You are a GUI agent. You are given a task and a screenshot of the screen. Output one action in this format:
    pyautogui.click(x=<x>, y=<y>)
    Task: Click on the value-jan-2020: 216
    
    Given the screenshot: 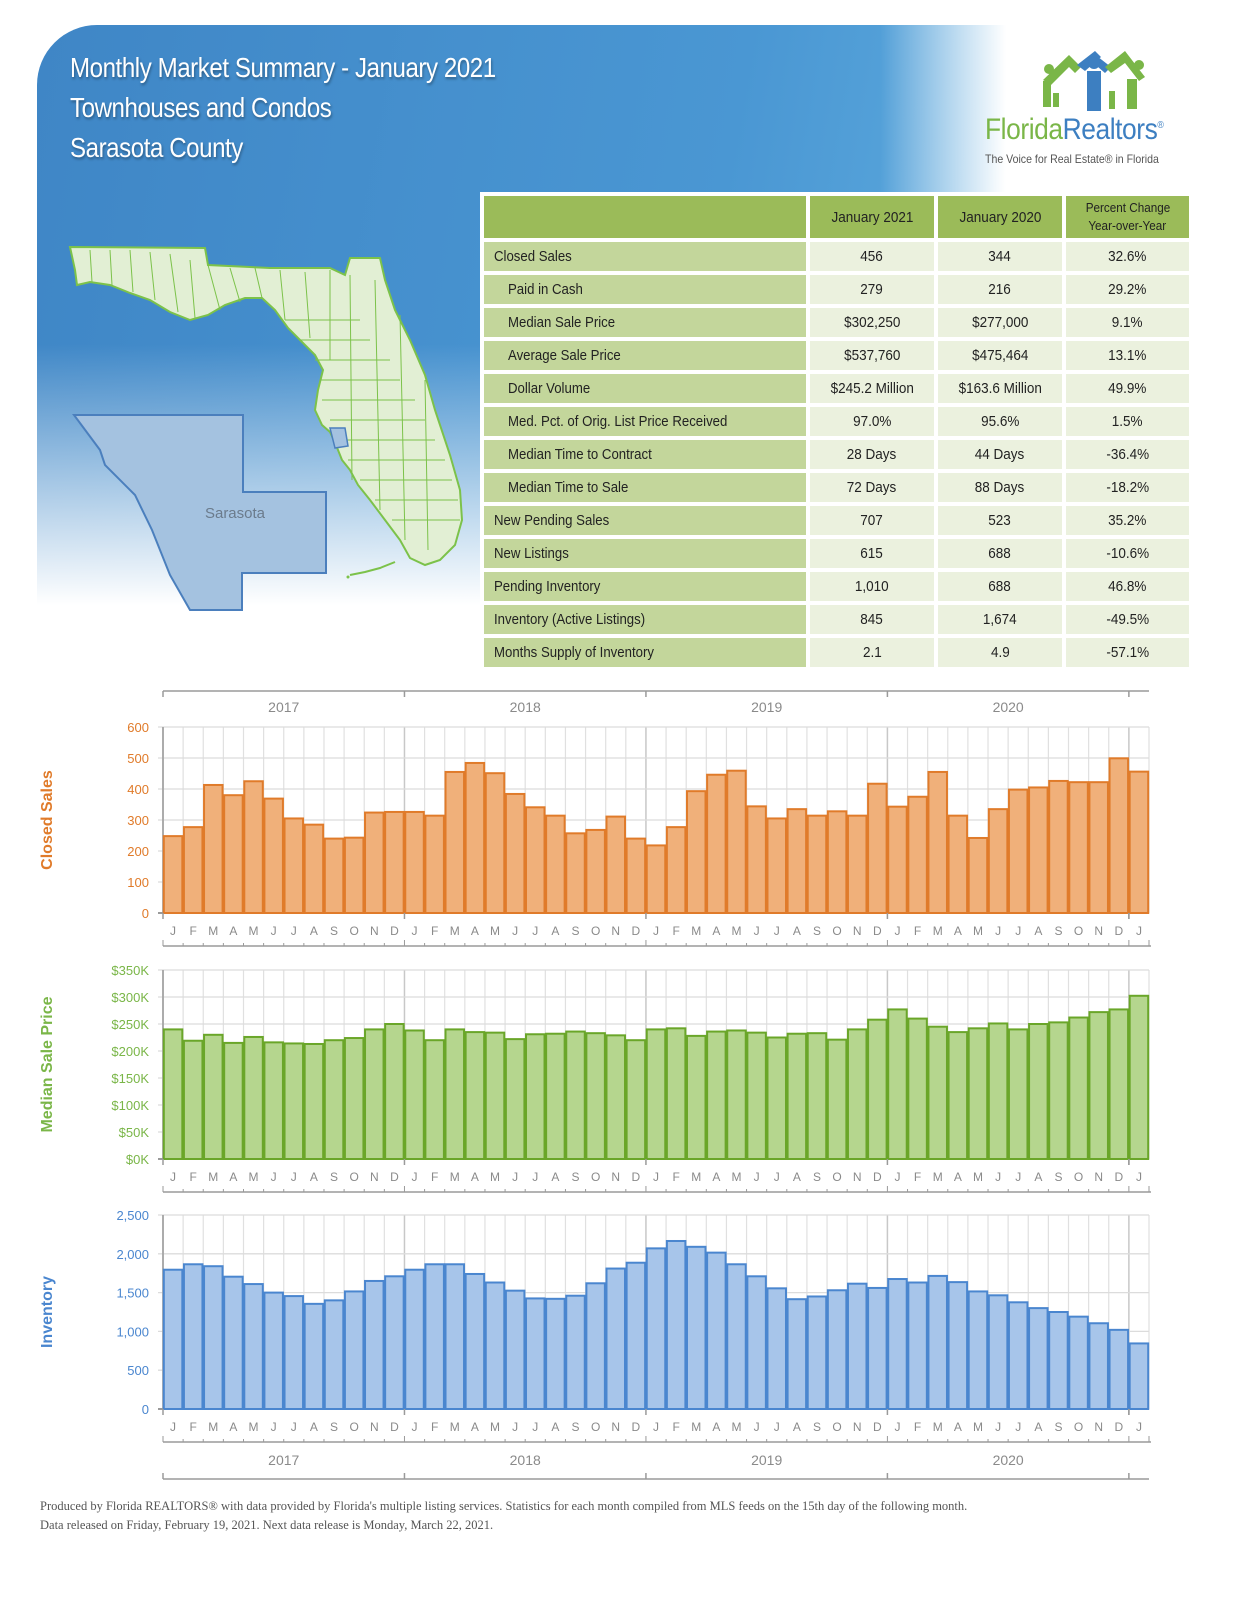 What is the action you would take?
    pyautogui.click(x=1000, y=289)
    